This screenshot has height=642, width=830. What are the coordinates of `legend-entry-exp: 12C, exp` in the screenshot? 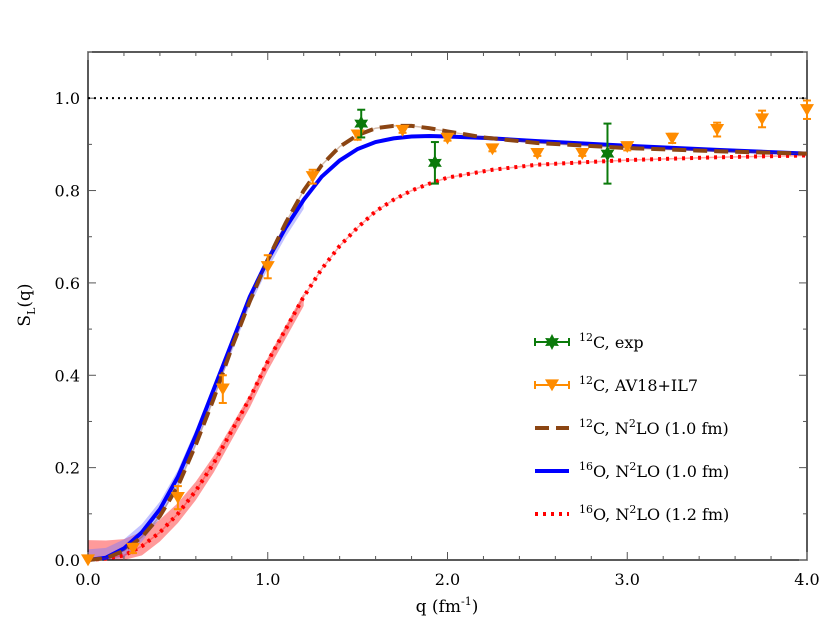 It's located at (589, 341).